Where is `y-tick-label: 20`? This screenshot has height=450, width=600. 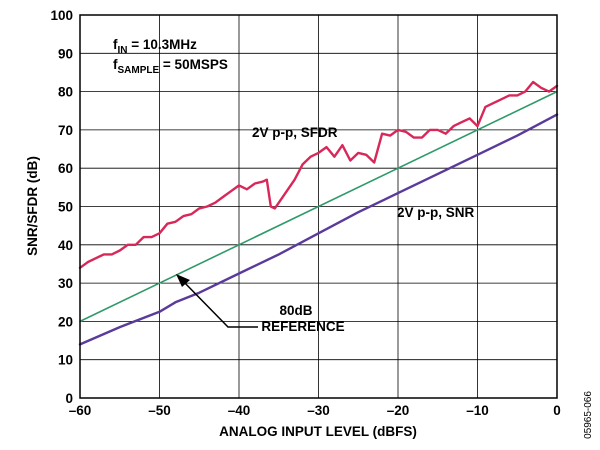
y-tick-label: 20 is located at coordinates (65, 321).